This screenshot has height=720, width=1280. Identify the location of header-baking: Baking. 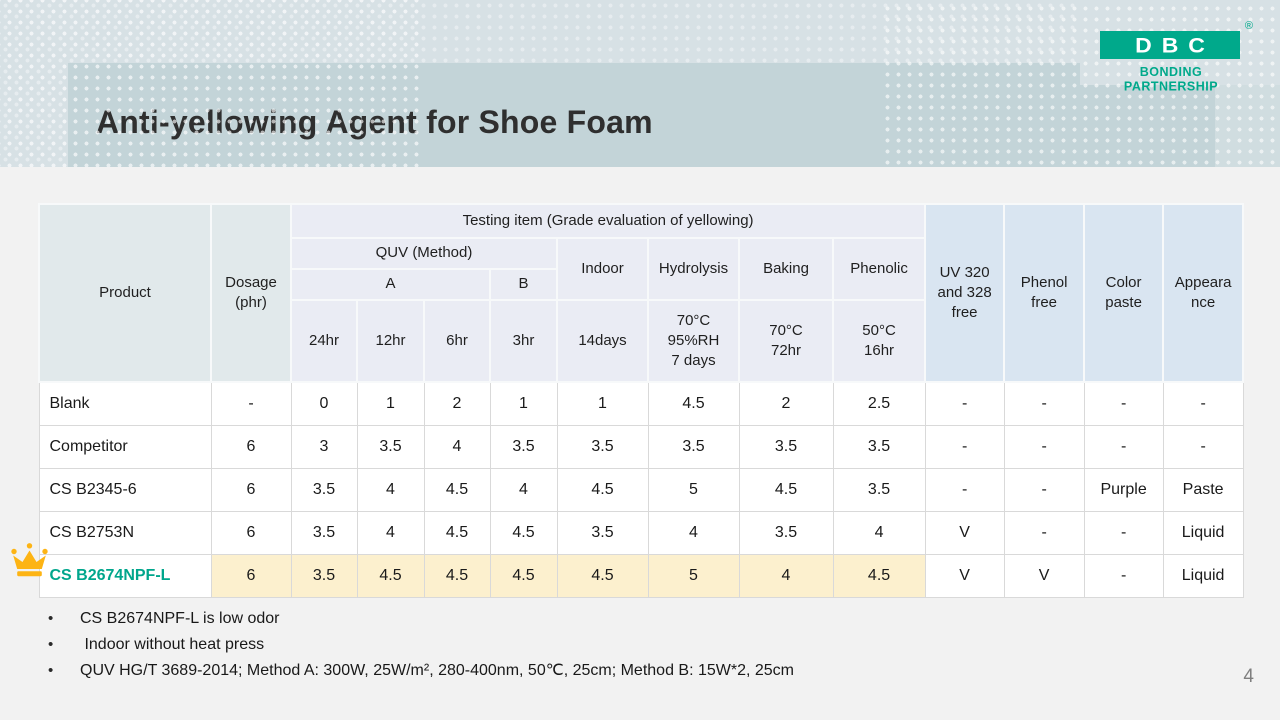
(786, 269).